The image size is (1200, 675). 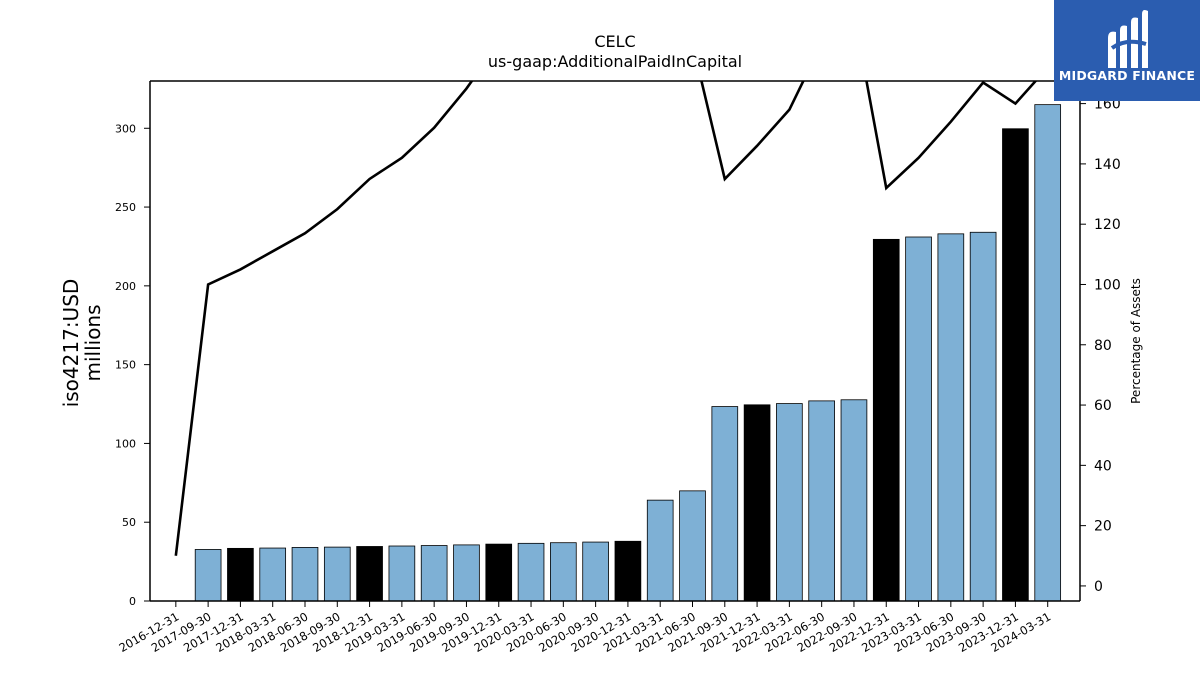 What do you see at coordinates (615, 41) in the screenshot?
I see `chart-title: CELC` at bounding box center [615, 41].